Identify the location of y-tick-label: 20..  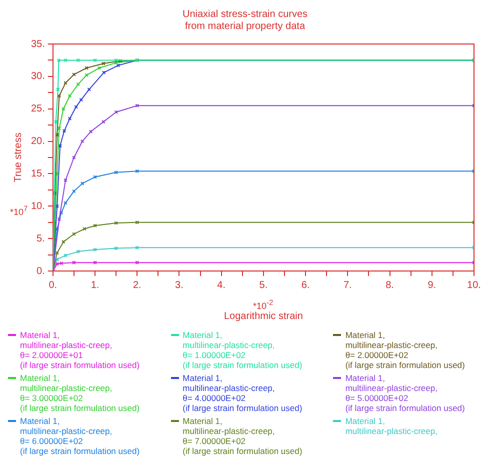
(37, 142).